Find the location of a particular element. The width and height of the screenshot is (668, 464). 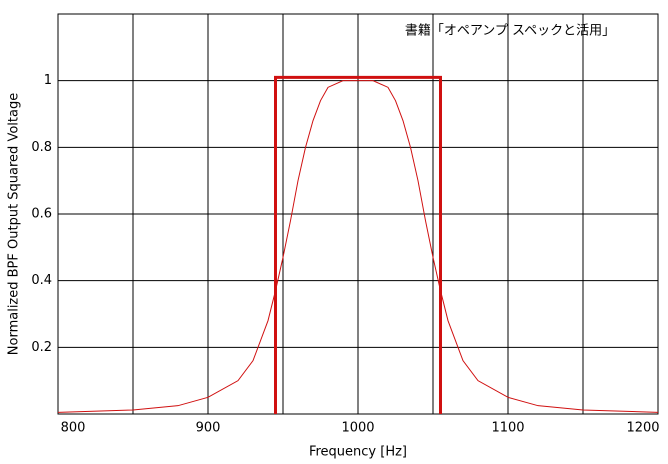

y-tick-label: 0.4 is located at coordinates (41, 280).